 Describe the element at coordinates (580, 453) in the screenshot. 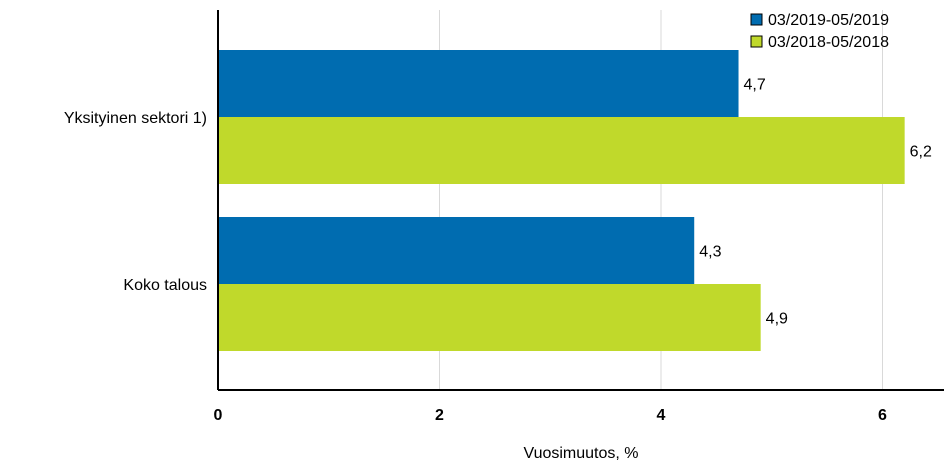

I see `x-axis-title: Vuosimuutos, %` at that location.